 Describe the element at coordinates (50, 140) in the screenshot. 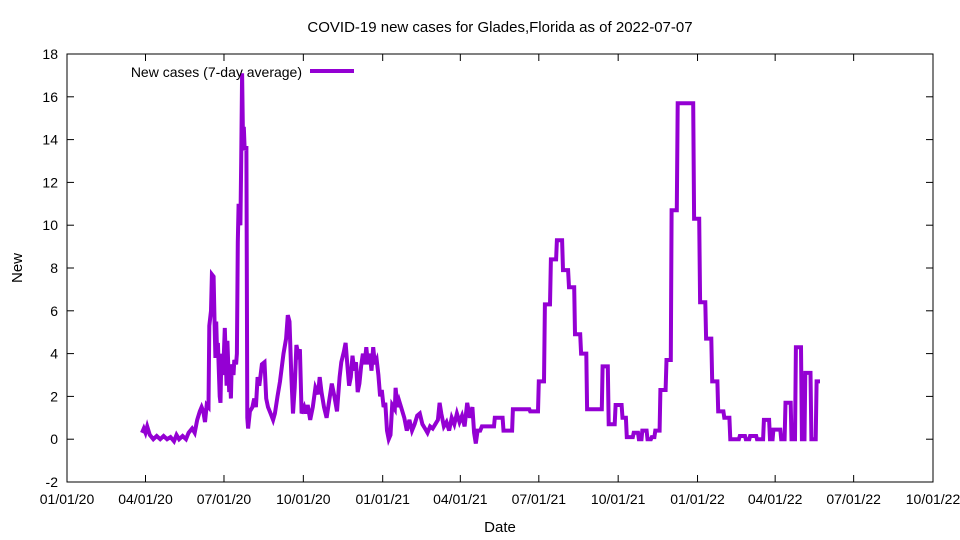

I see `y-tick-label: 14` at that location.